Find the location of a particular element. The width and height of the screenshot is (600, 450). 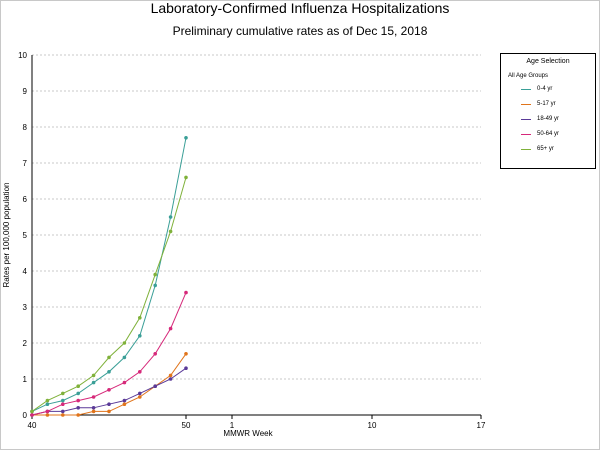

x-axis-title: MMWR Week is located at coordinates (248, 433).